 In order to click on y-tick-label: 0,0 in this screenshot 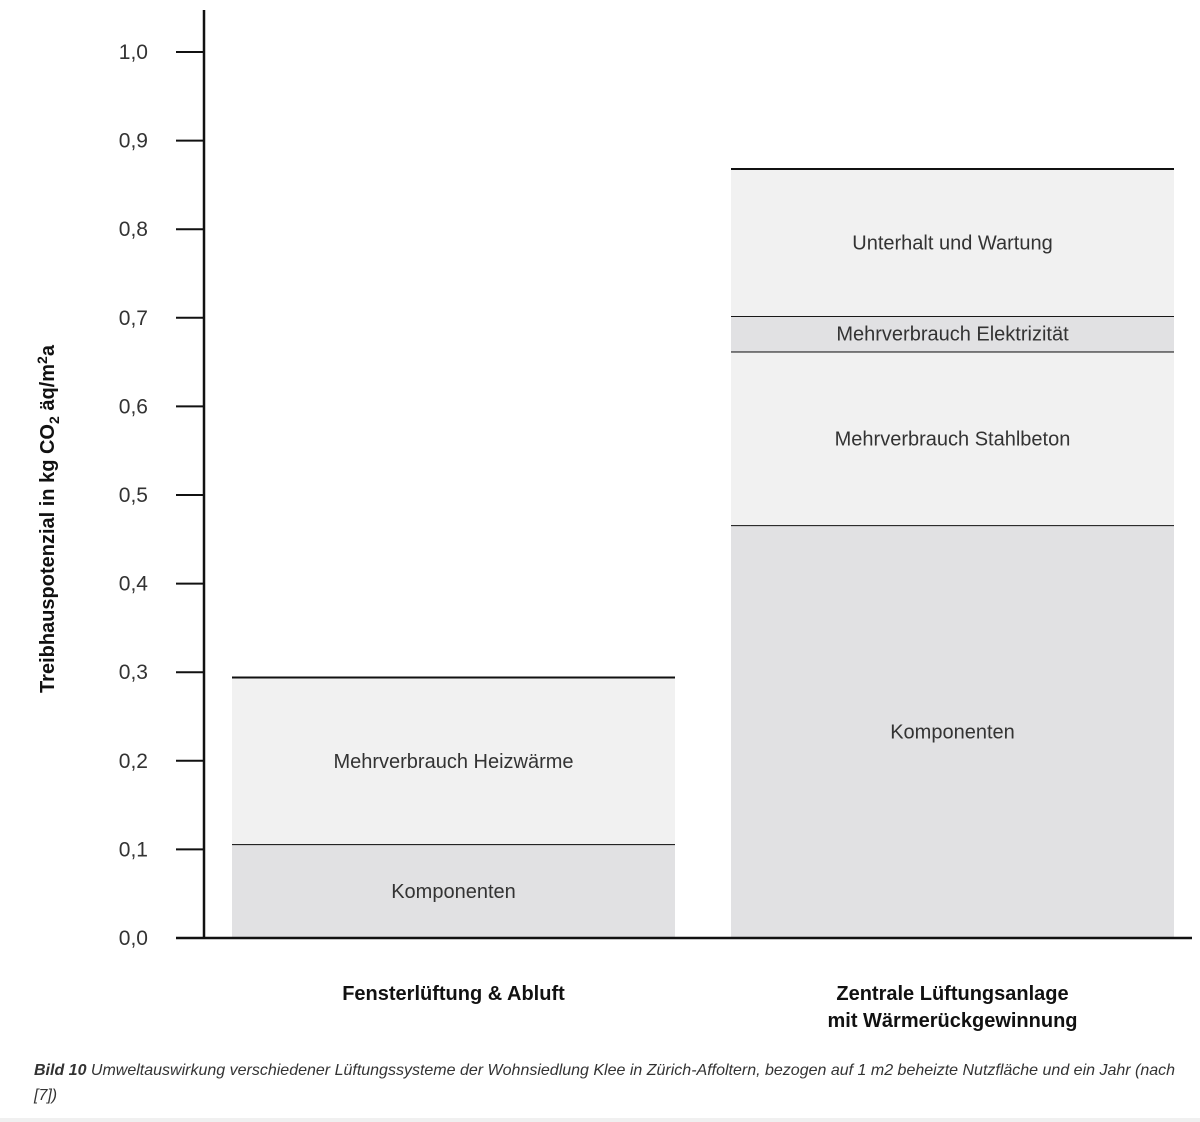, I will do `click(133, 938)`.